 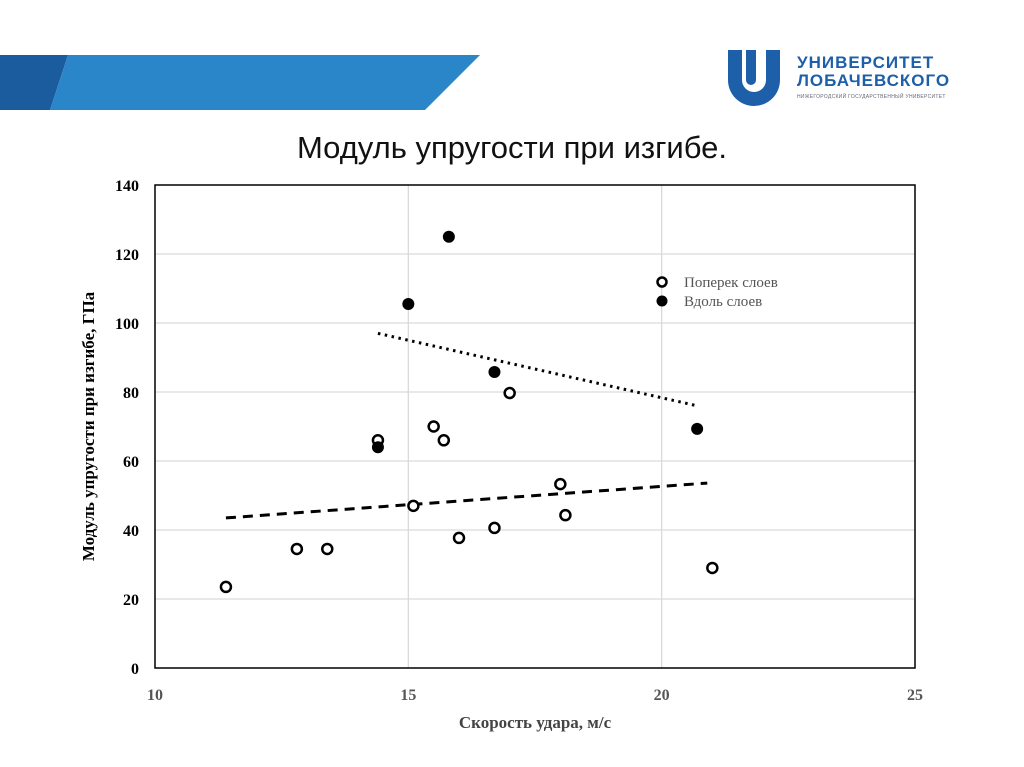 What do you see at coordinates (34, 82) in the screenshot?
I see `banner-dark` at bounding box center [34, 82].